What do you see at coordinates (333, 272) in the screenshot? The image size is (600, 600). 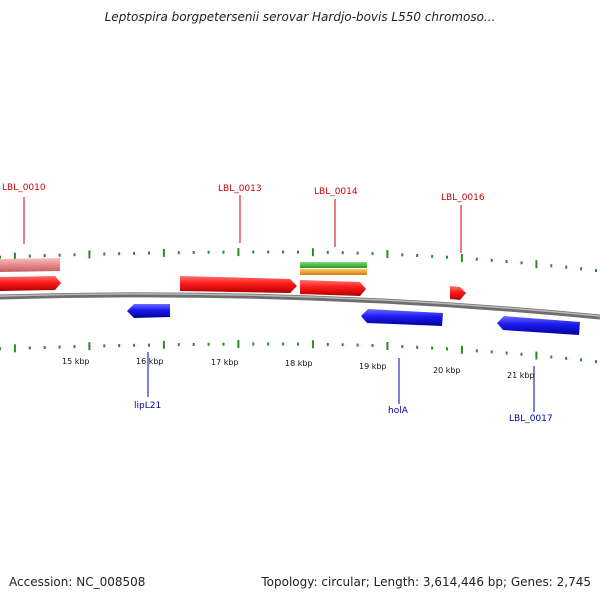 I see `feature-LBL_0014-orange` at bounding box center [333, 272].